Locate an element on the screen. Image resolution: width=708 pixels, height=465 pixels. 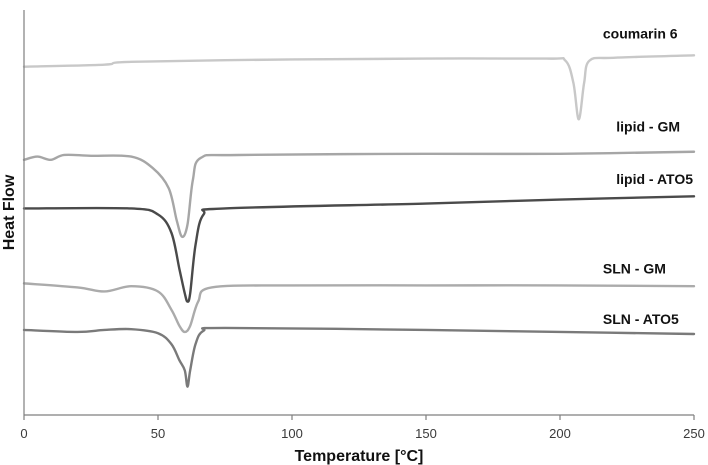
series-label-1: lipid - GM is located at coordinates (648, 127).